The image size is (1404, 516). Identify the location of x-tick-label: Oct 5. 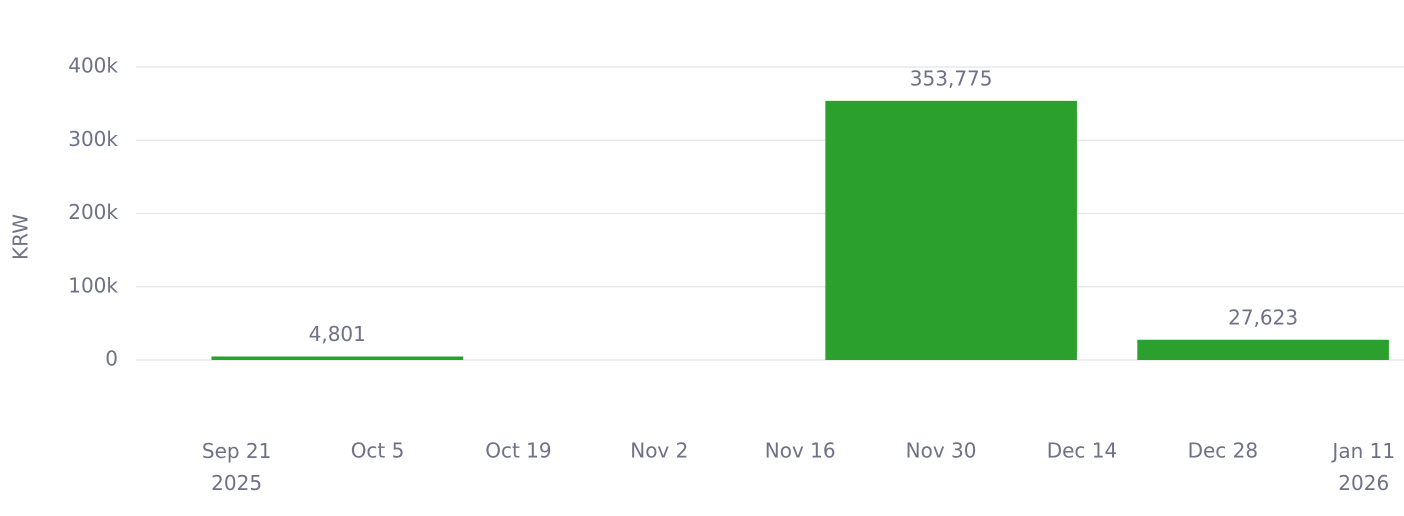
(378, 451).